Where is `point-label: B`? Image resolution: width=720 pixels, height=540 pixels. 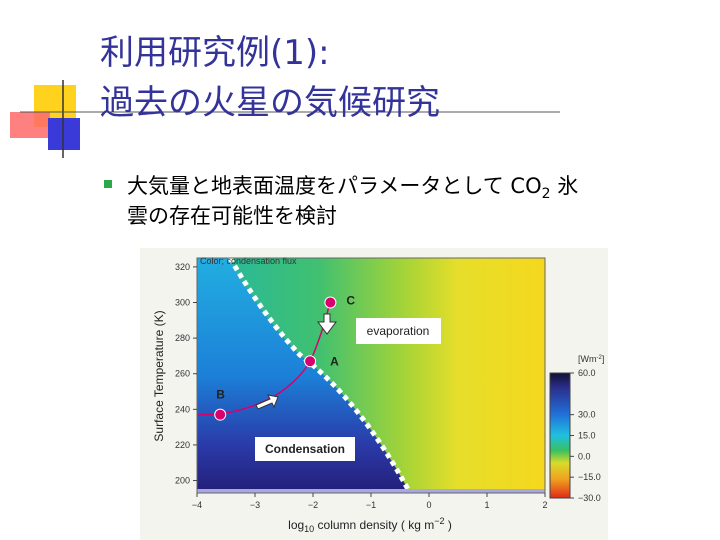 point-label: B is located at coordinates (220, 395).